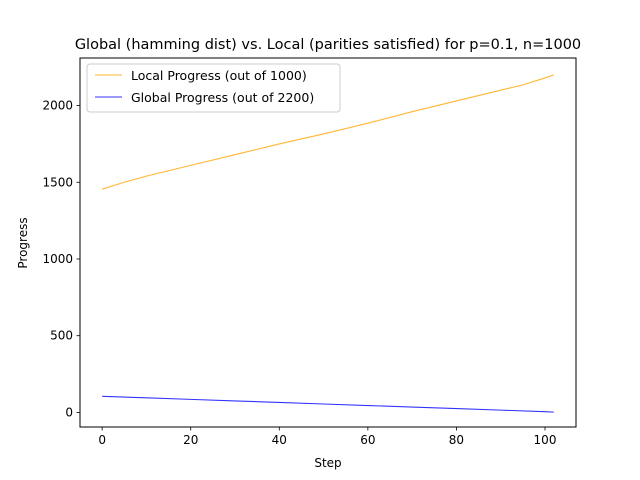  Describe the element at coordinates (69, 412) in the screenshot. I see `y-tick-label: 0` at that location.